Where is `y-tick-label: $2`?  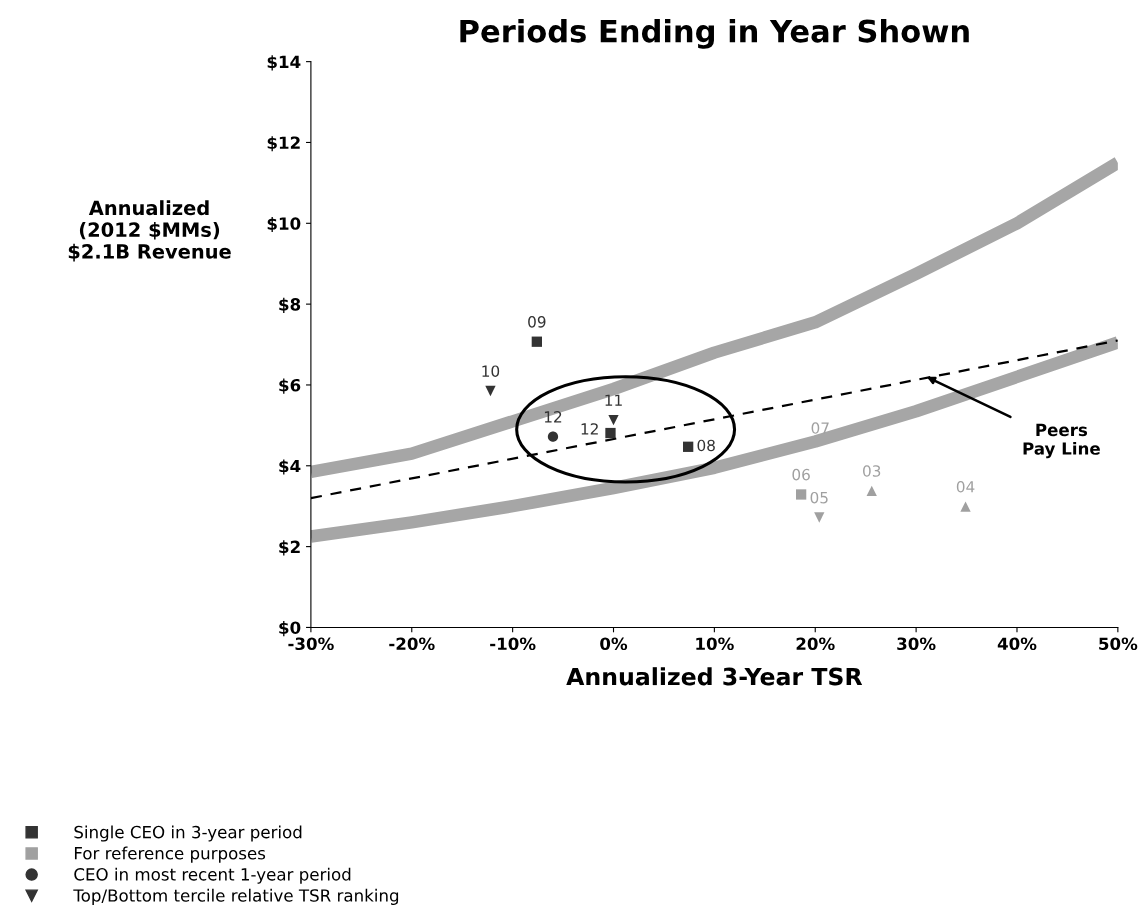 y-tick-label: $2 is located at coordinates (289, 548).